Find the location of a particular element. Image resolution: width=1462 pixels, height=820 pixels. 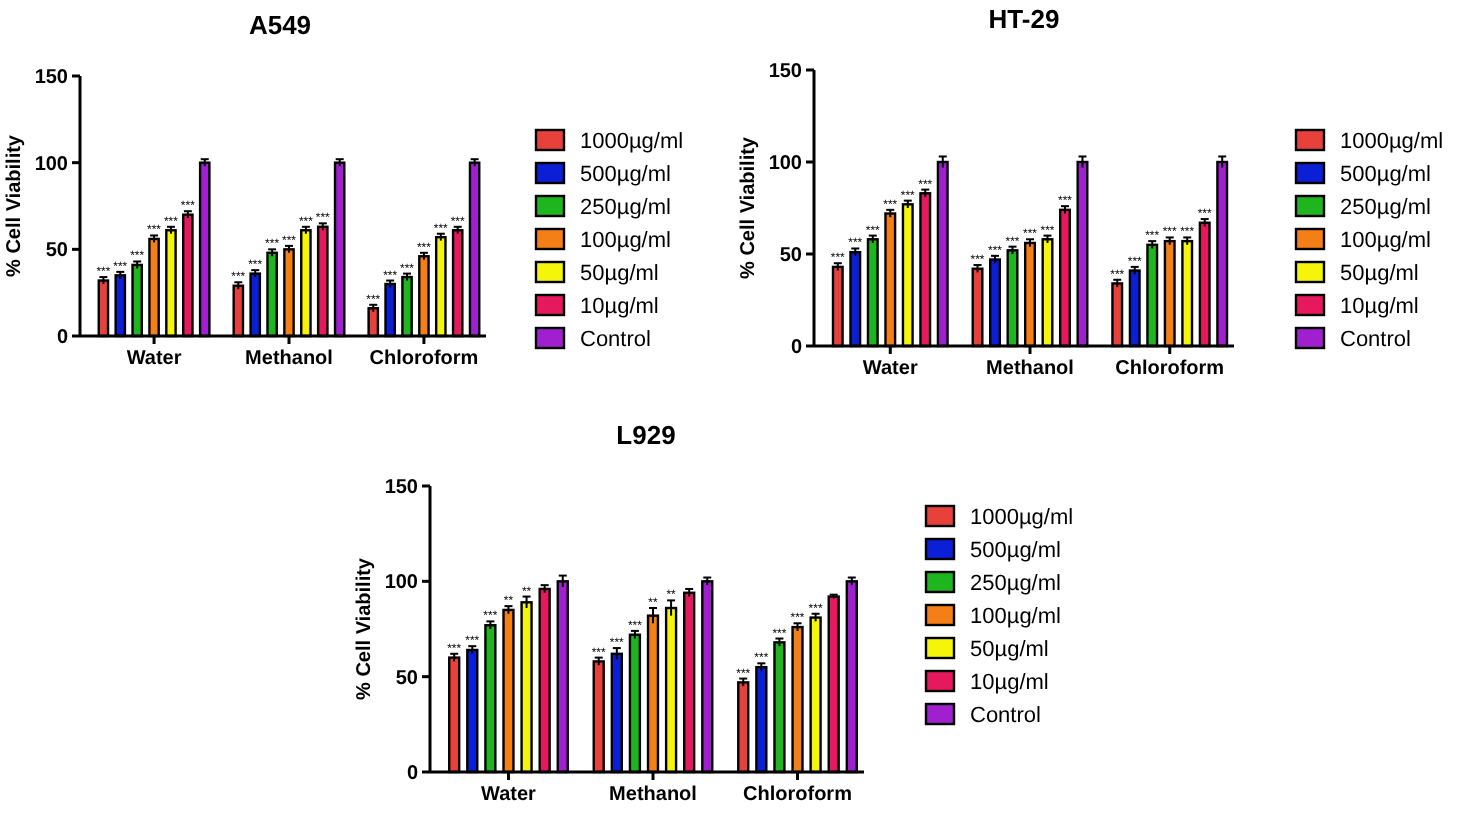

chart-title: HT-29 is located at coordinates (1024, 19).